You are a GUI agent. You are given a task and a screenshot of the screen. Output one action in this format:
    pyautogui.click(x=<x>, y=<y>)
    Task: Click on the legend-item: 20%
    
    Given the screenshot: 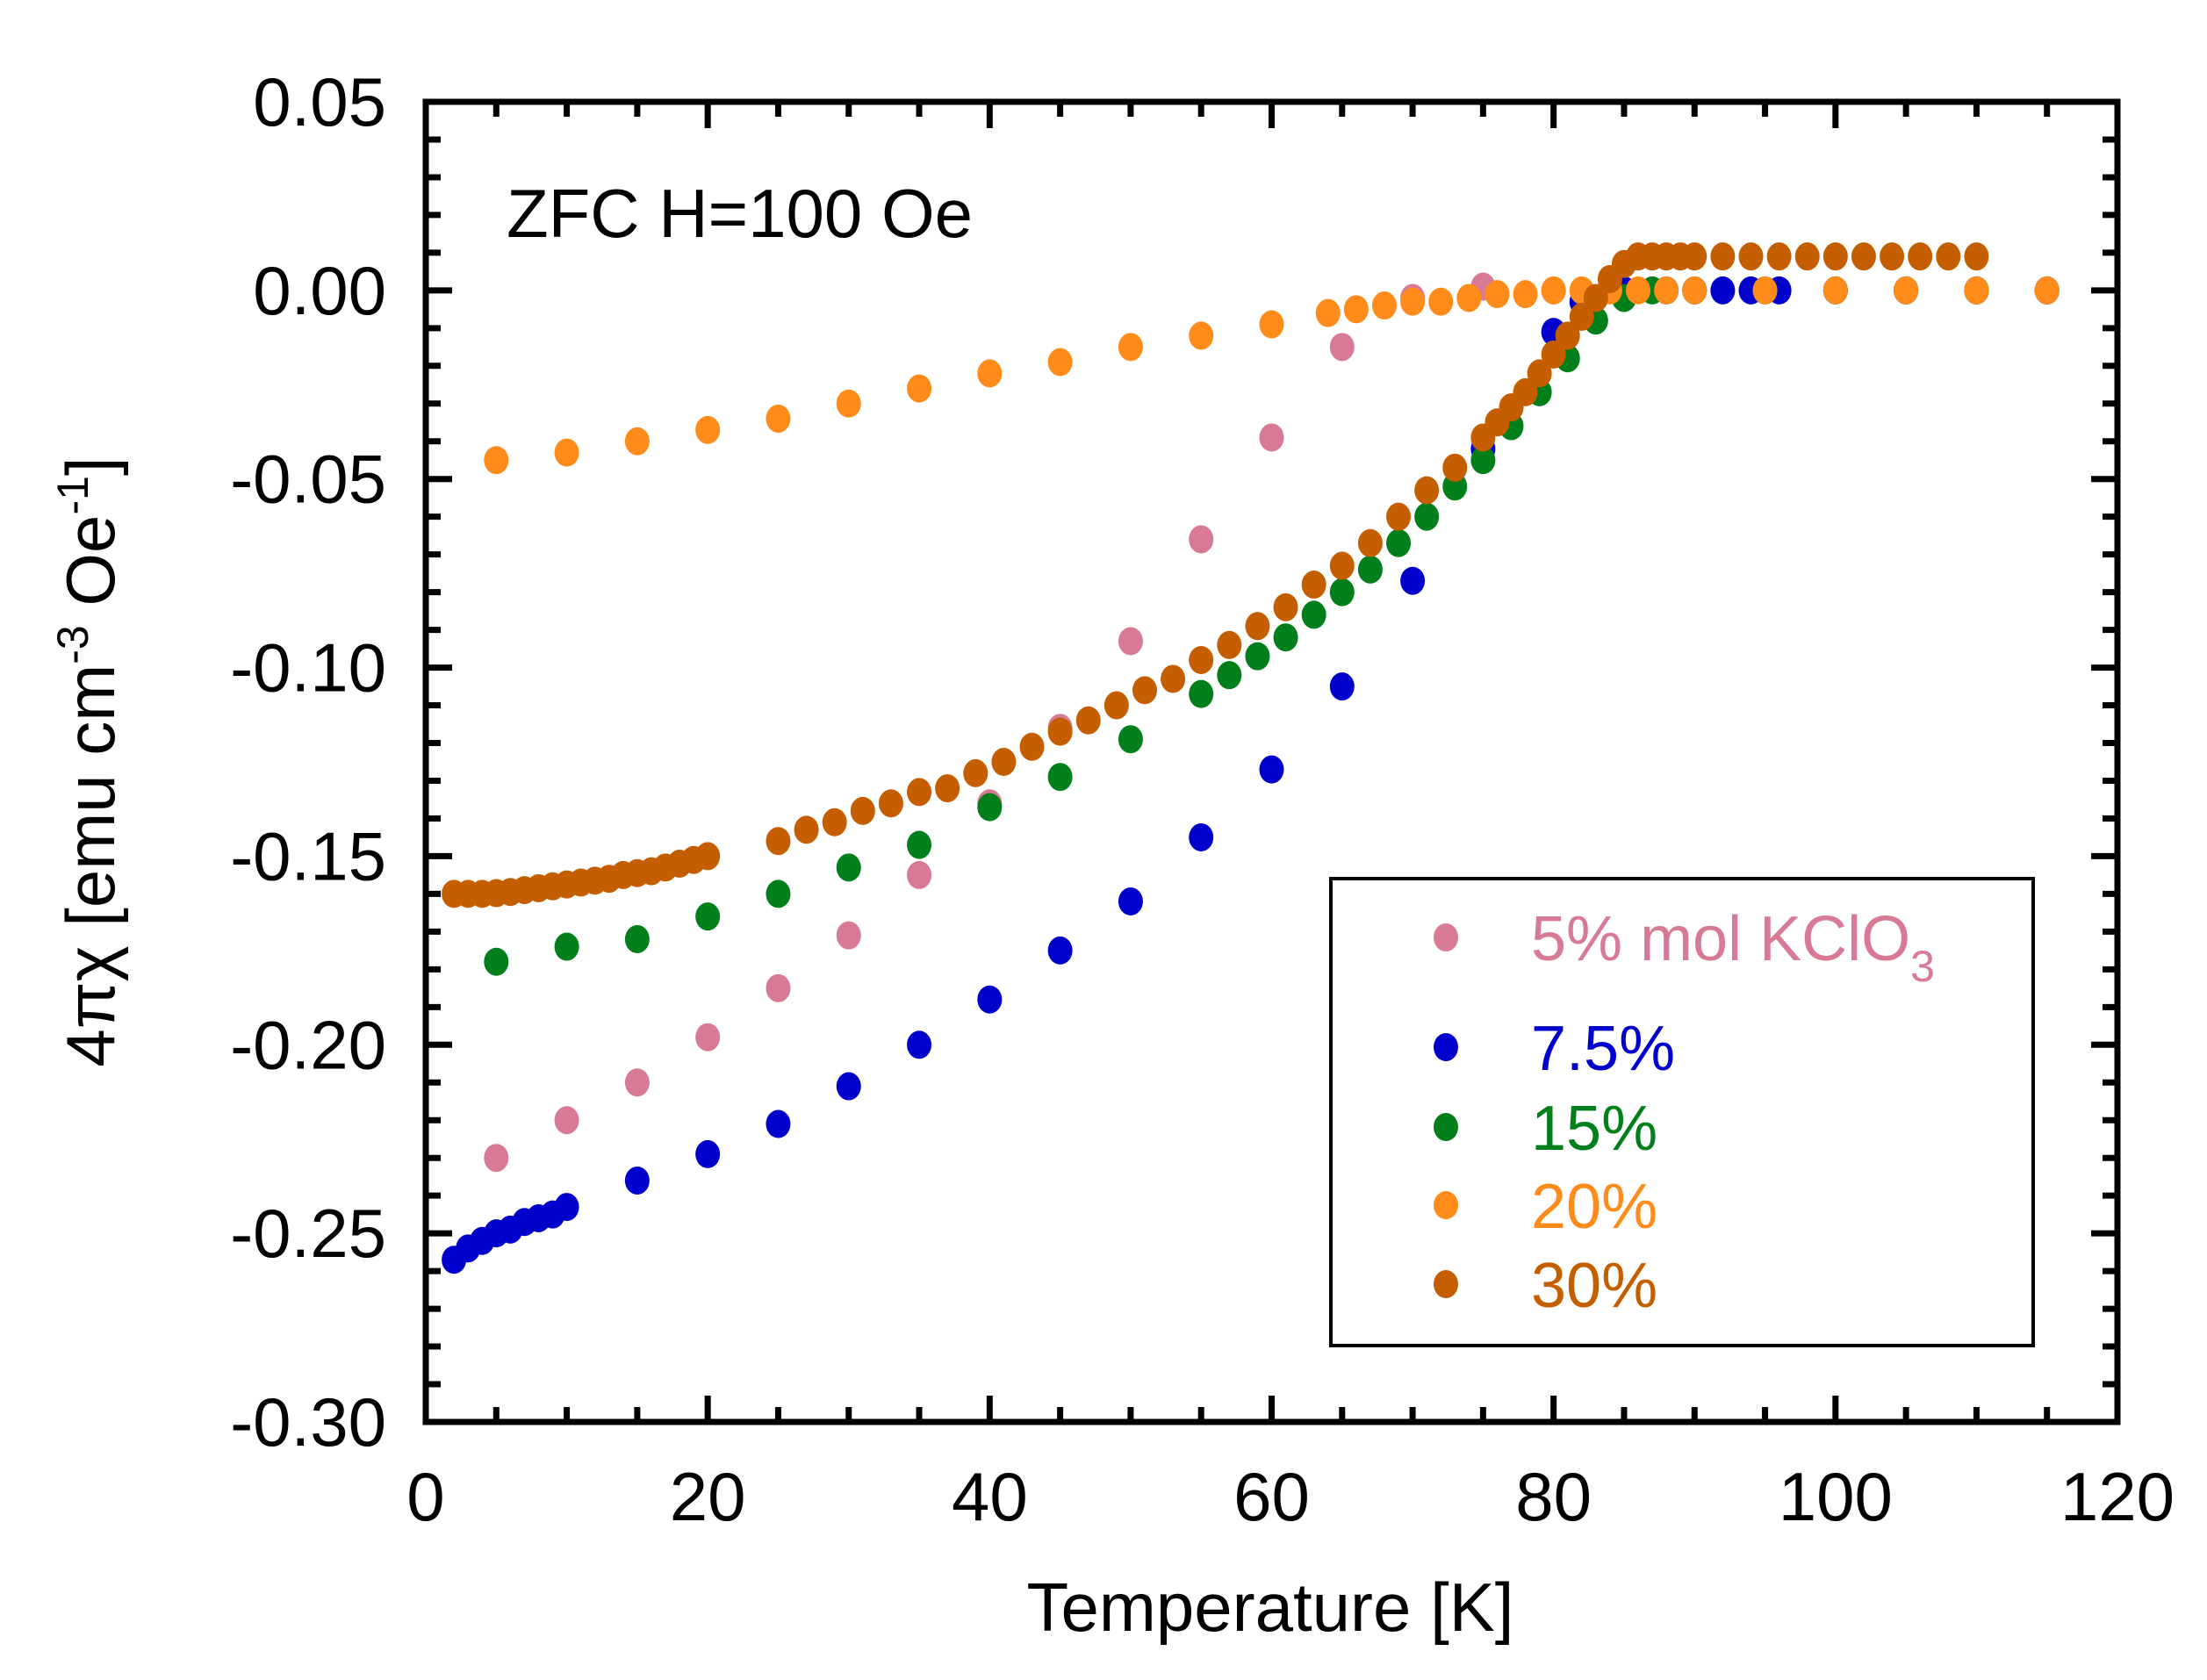 What is the action you would take?
    pyautogui.click(x=1545, y=1207)
    